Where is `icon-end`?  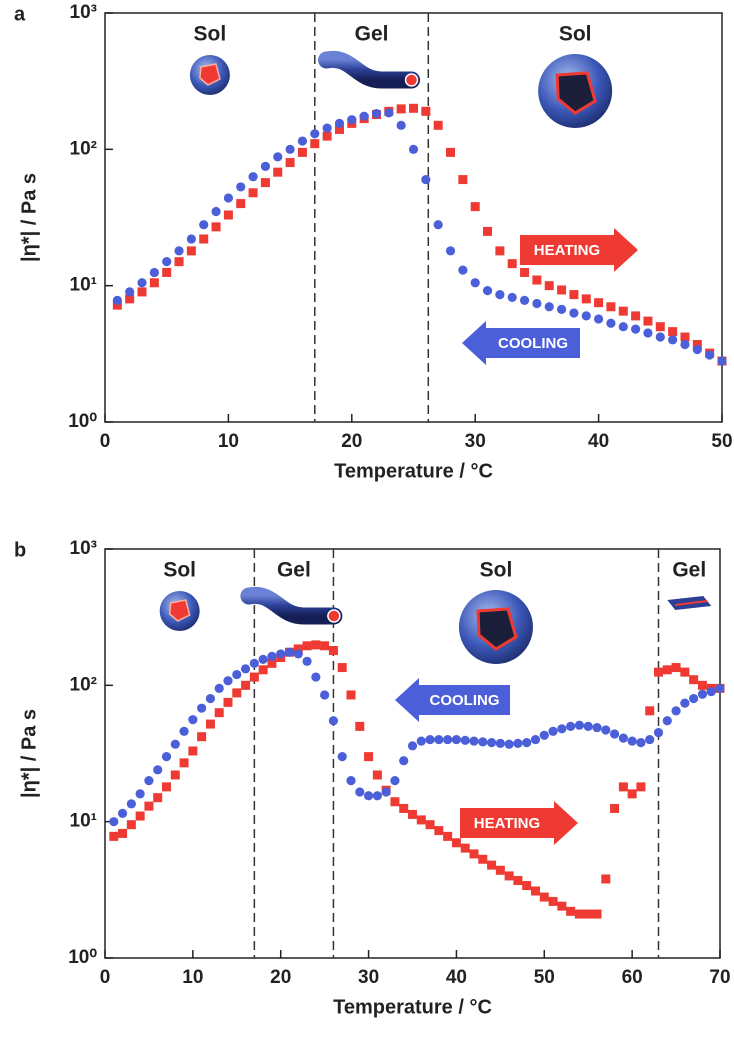
icon-end is located at coordinates (334, 616).